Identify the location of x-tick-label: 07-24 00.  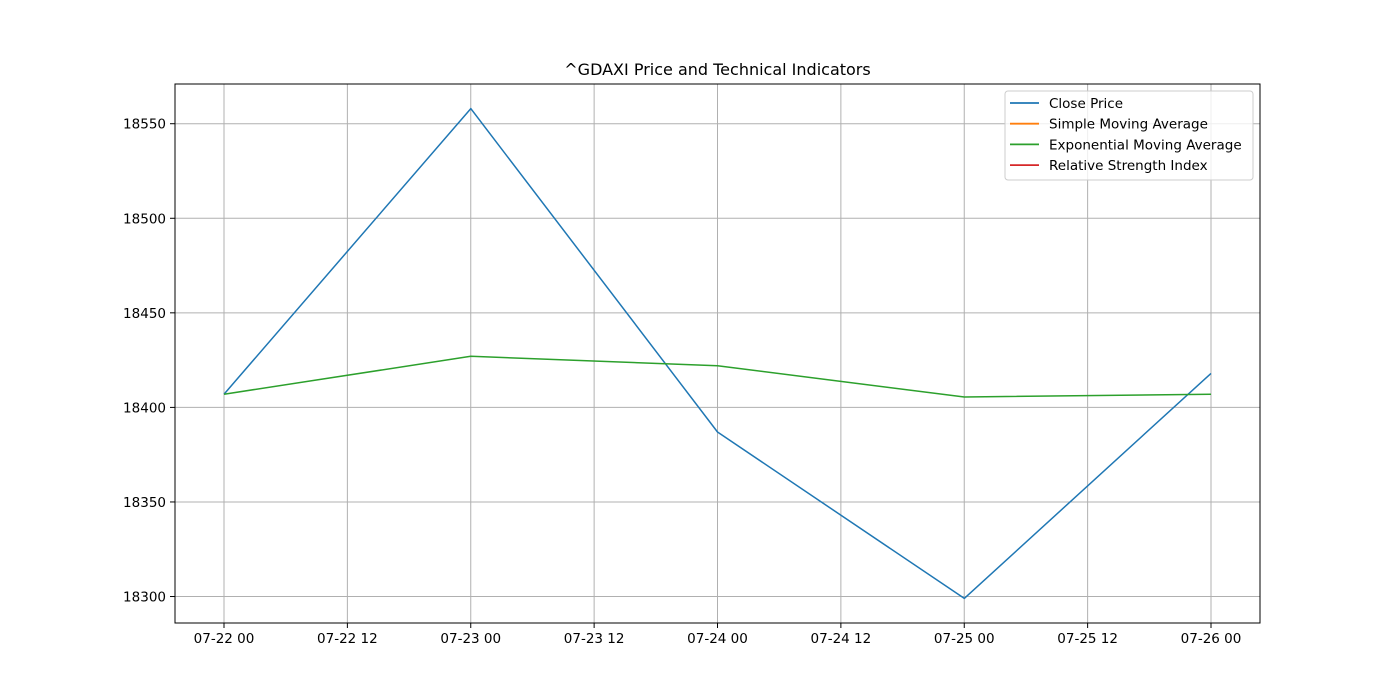
(717, 639).